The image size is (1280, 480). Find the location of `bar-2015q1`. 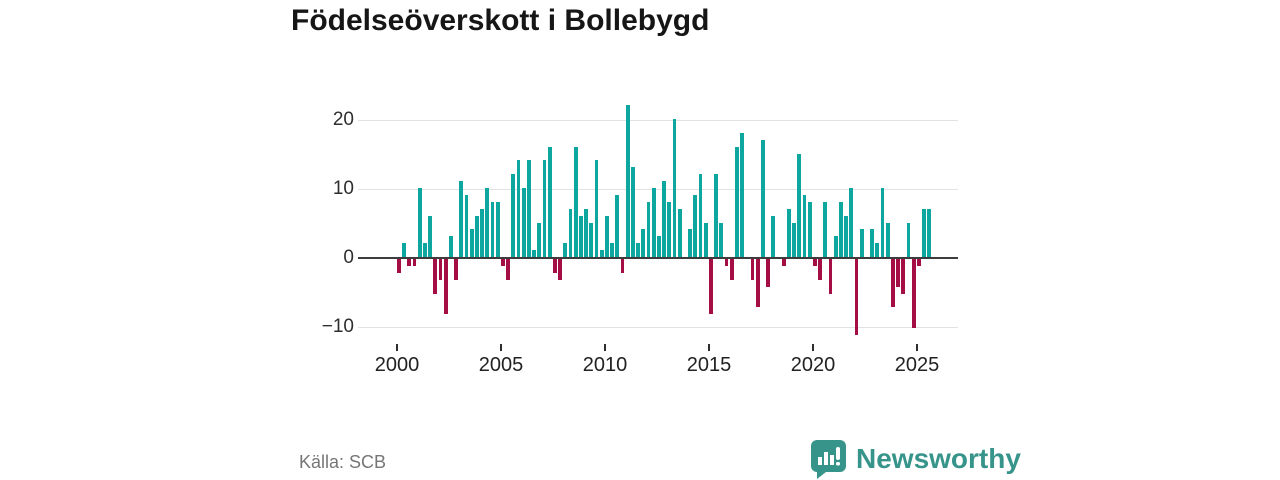

bar-2015q1 is located at coordinates (711, 287).